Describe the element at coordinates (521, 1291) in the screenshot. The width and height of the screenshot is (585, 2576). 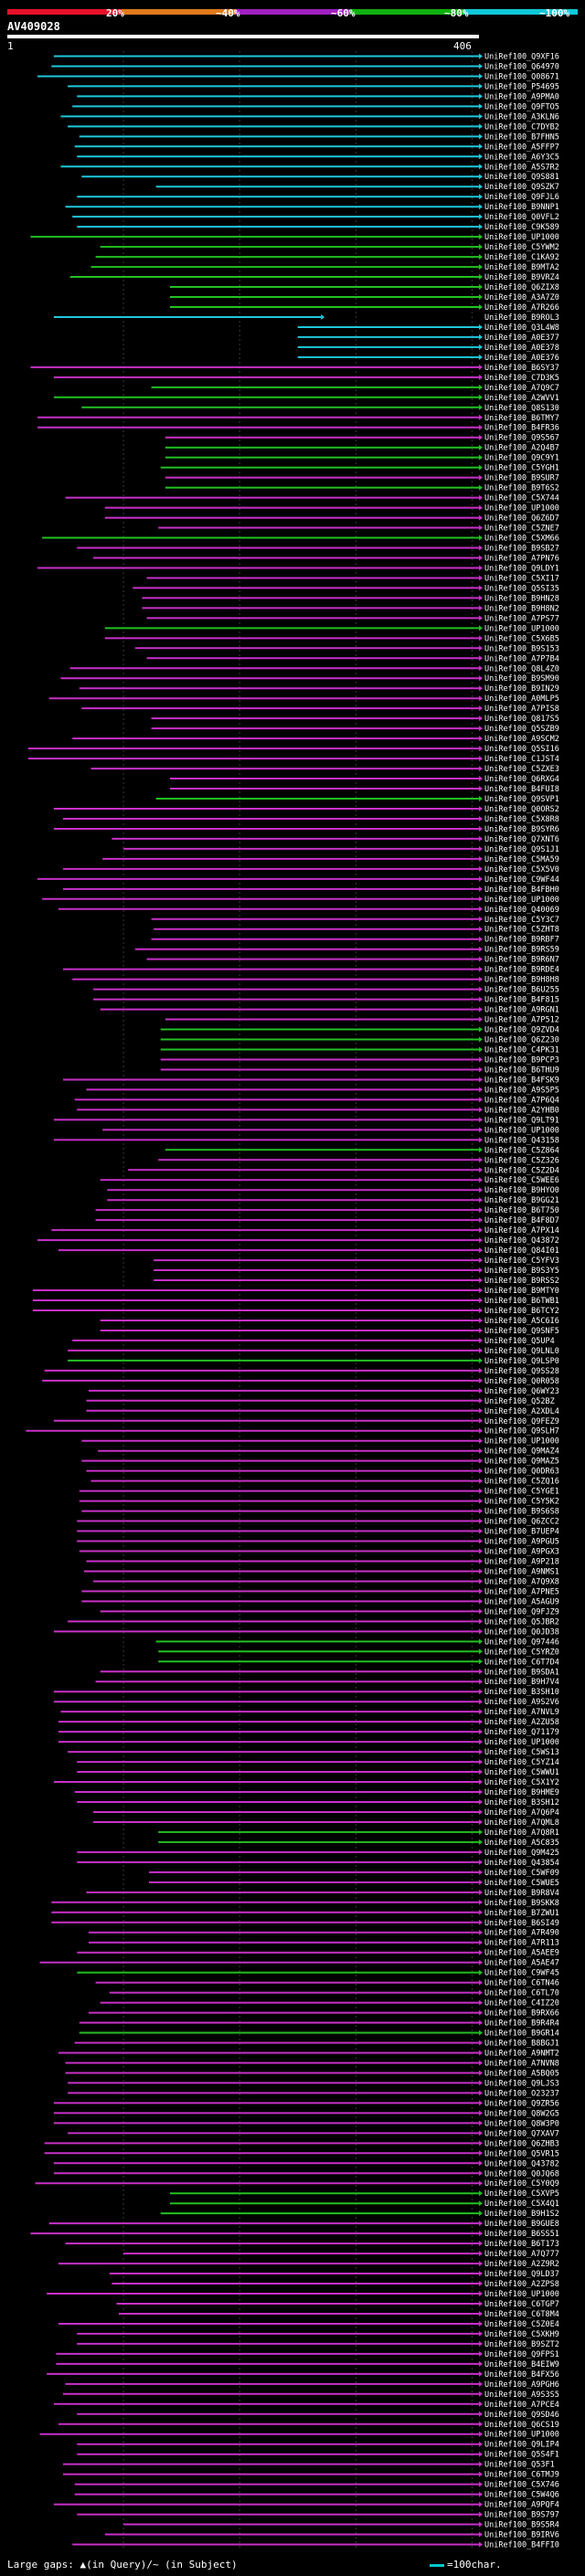
I see `hit-label: UniRef100_B9MTY0` at that location.